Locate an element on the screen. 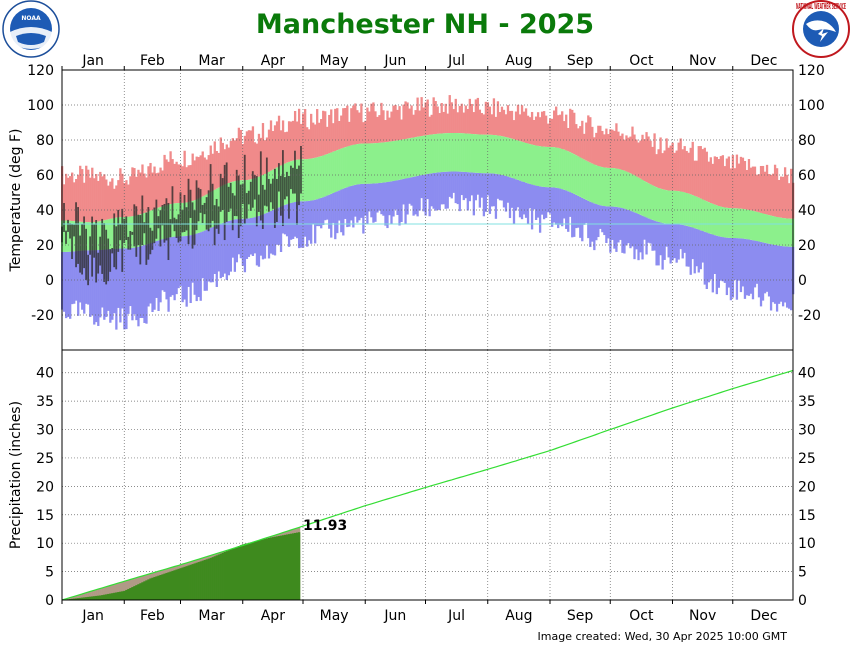  temperature-tick-right: 120 is located at coordinates (811, 71).